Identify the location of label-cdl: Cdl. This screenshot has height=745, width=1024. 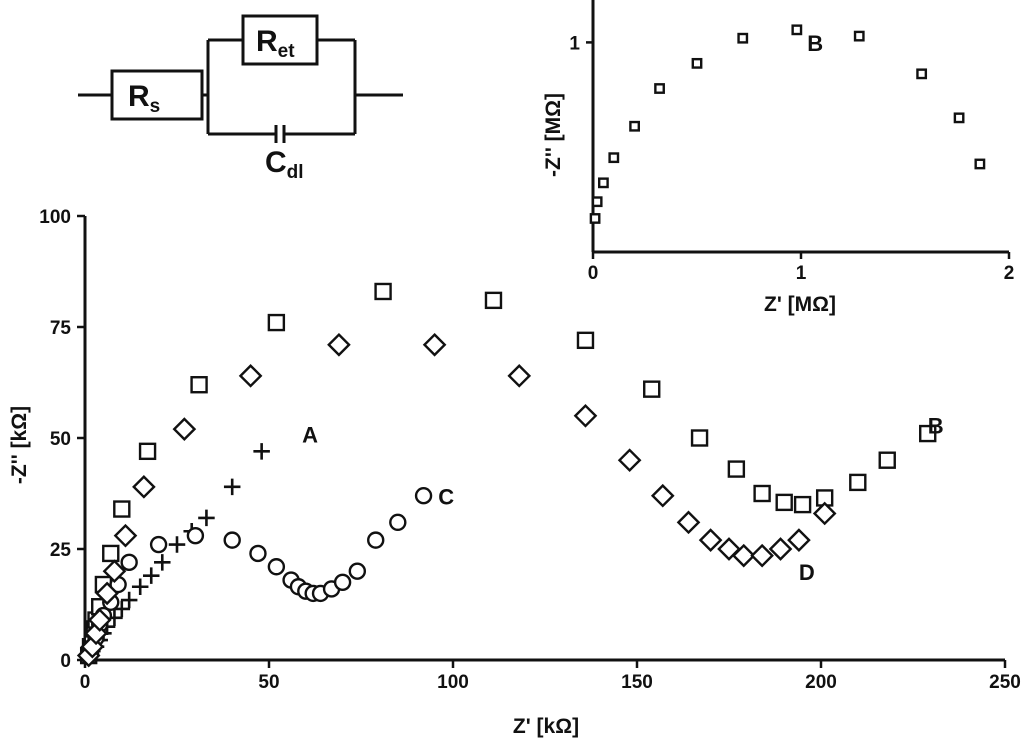
(284, 164).